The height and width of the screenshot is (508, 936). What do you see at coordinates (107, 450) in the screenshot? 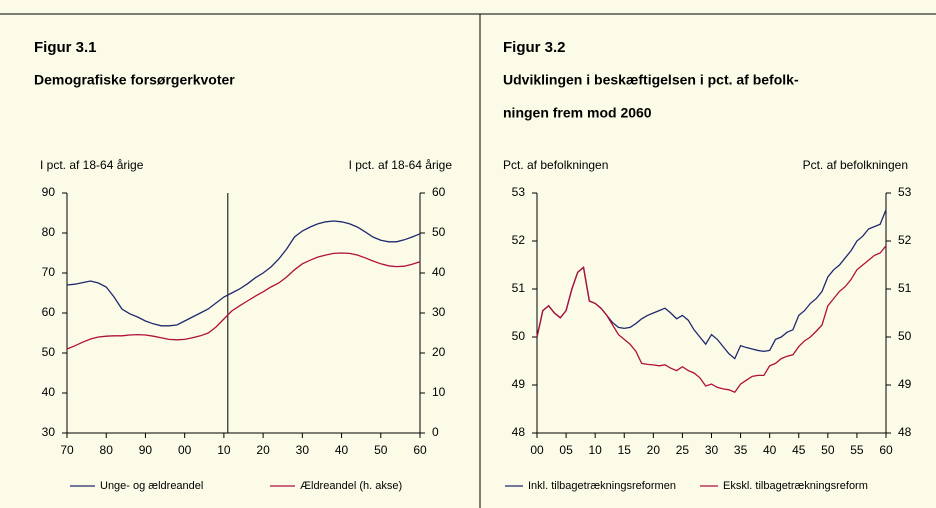
I see `x-tick-label: 80` at bounding box center [107, 450].